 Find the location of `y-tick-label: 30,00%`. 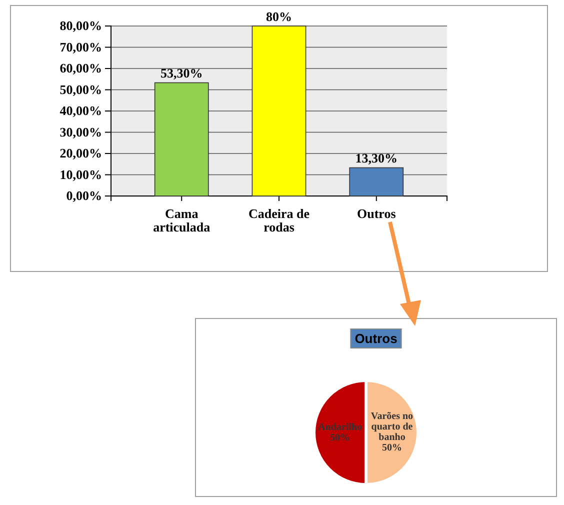

y-tick-label: 30,00% is located at coordinates (81, 132).